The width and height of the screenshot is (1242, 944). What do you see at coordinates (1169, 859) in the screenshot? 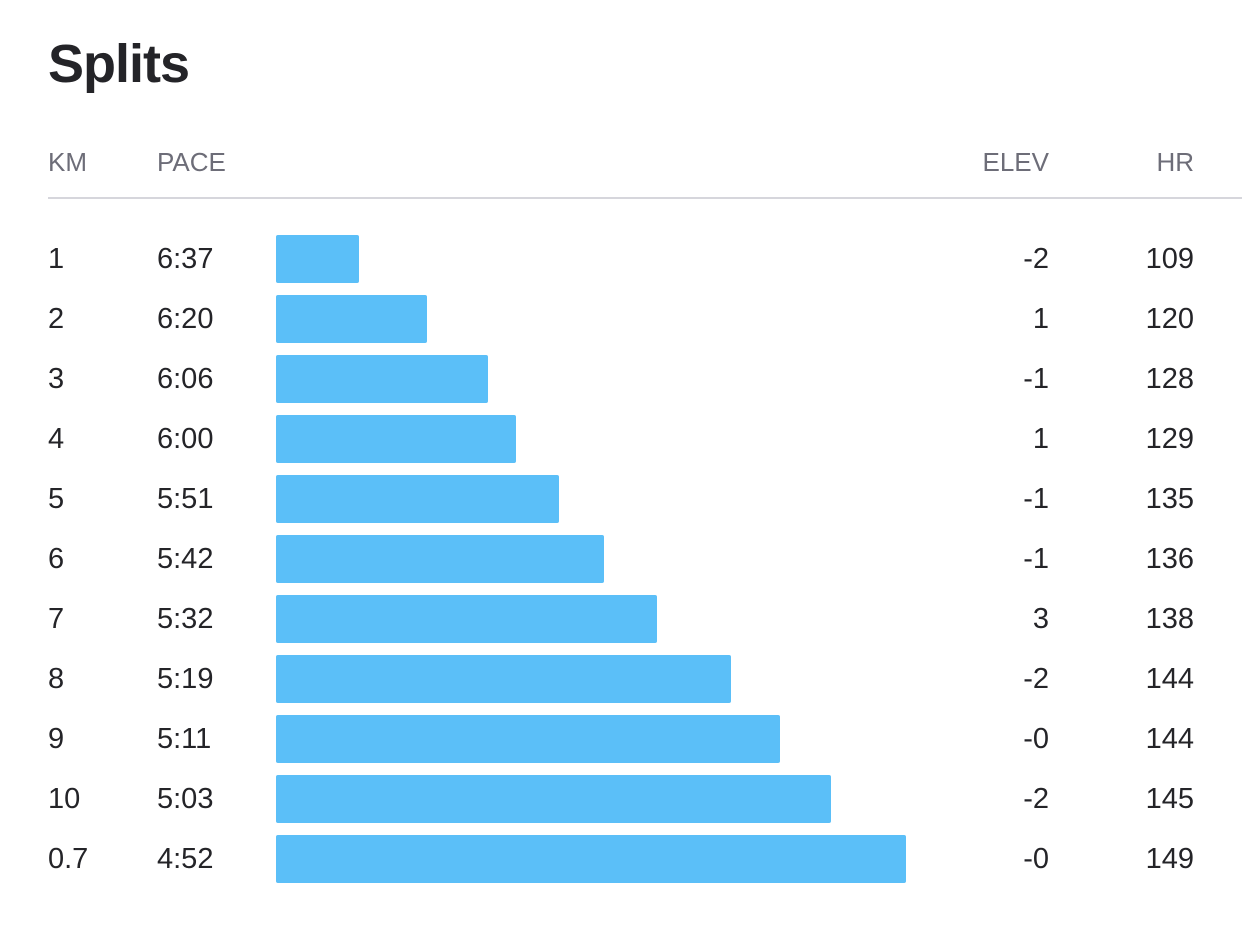
I see `split-hr: 149` at bounding box center [1169, 859].